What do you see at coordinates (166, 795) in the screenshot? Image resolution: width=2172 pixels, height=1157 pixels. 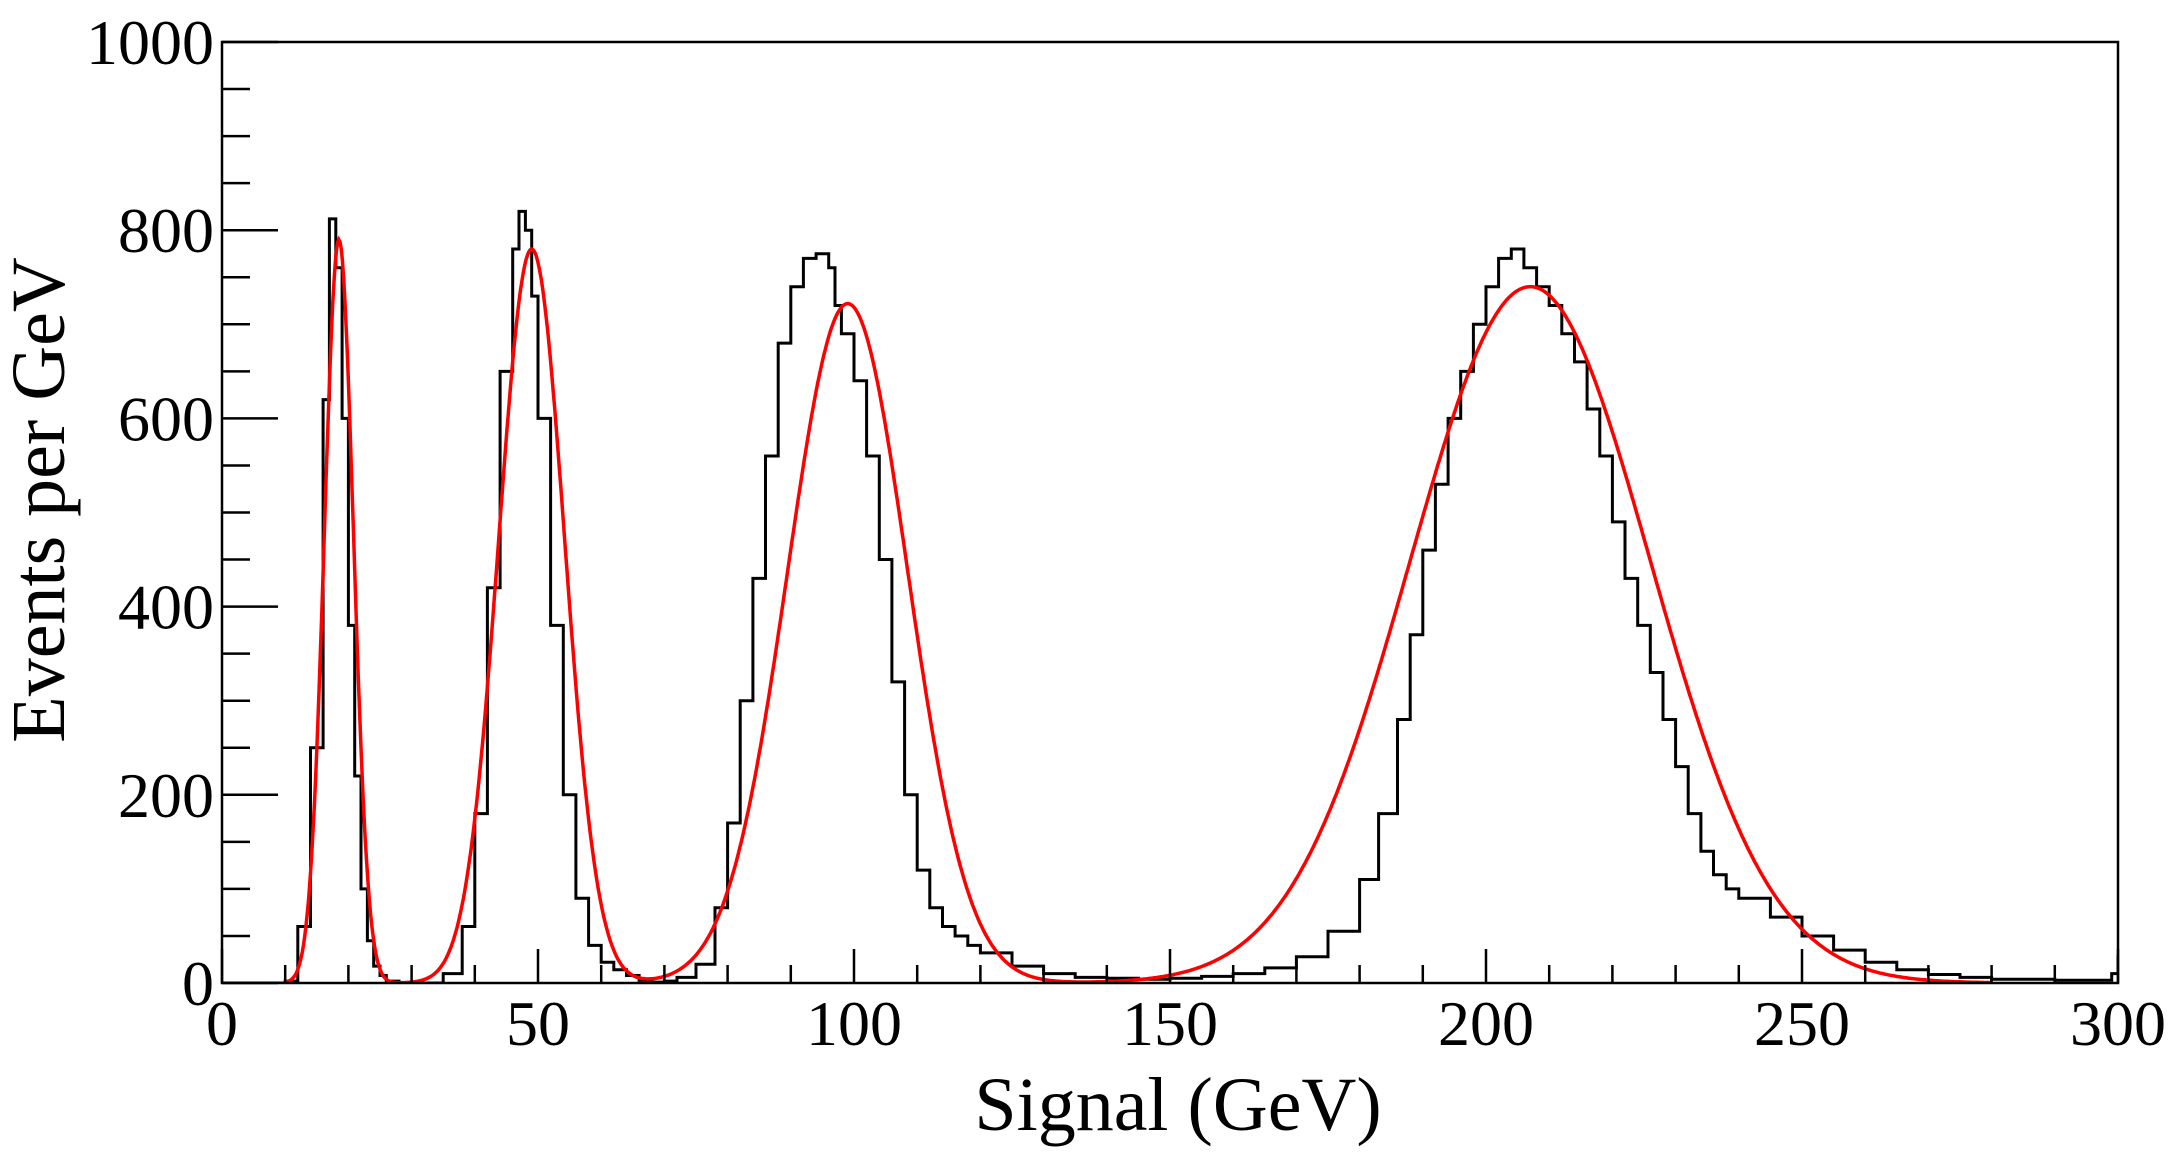 I see `y-tick-label: 200` at bounding box center [166, 795].